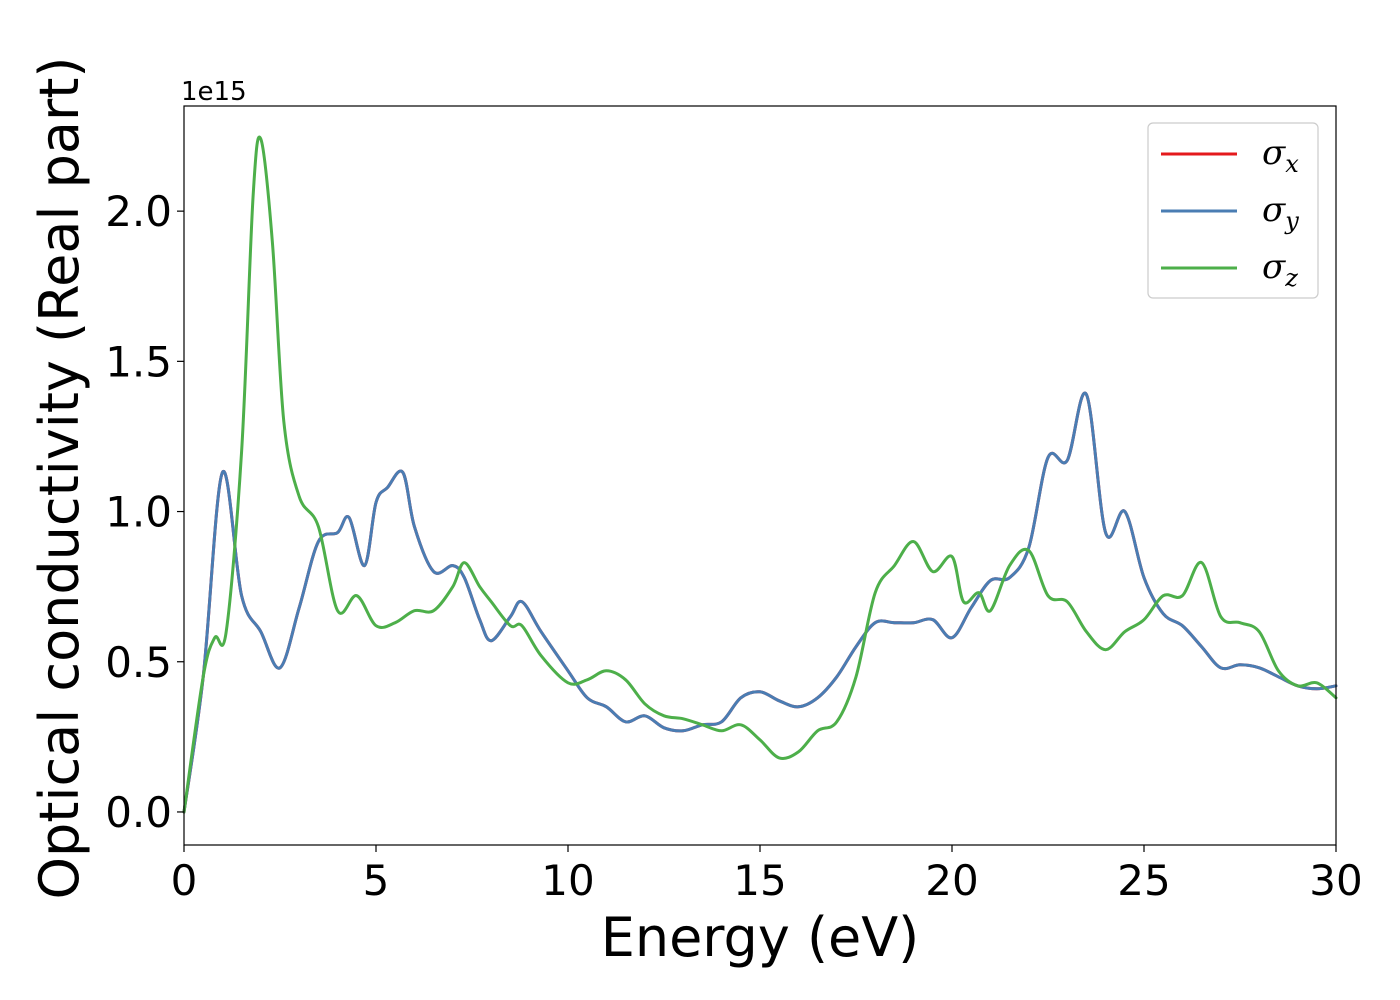 The height and width of the screenshot is (1000, 1400). I want to click on y-tick-label: 2.0, so click(138, 211).